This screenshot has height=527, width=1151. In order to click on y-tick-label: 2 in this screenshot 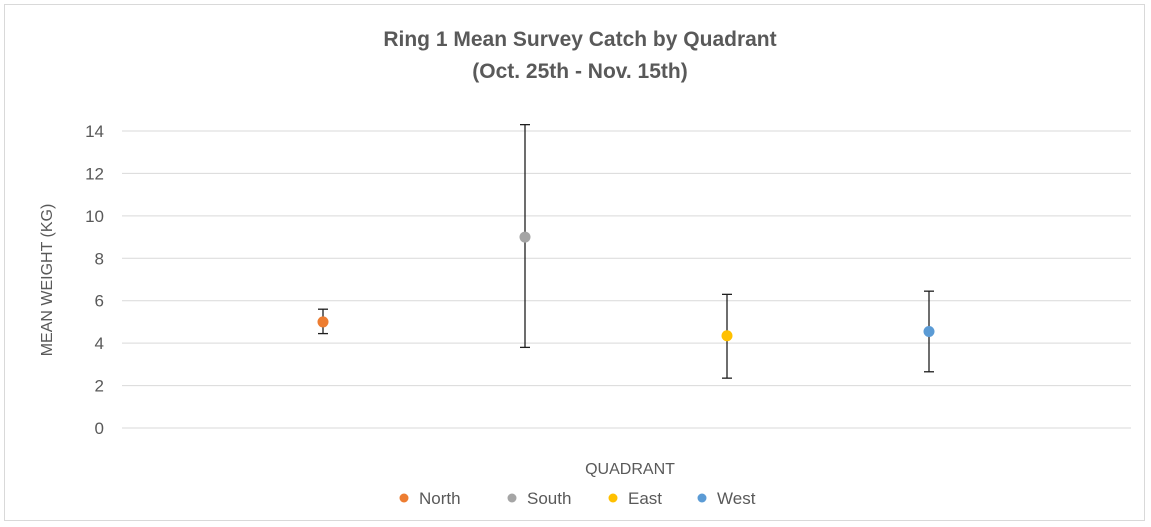, I will do `click(99, 386)`.